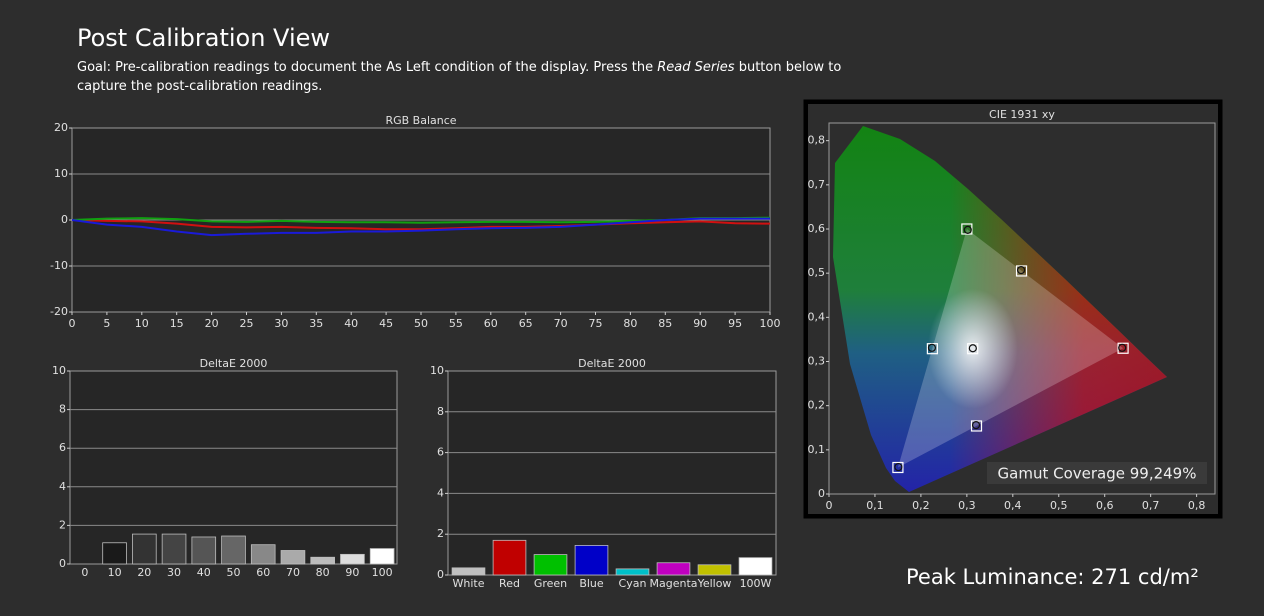 This screenshot has width=1264, height=616. I want to click on x-tick-label: 0,6, so click(1105, 505).